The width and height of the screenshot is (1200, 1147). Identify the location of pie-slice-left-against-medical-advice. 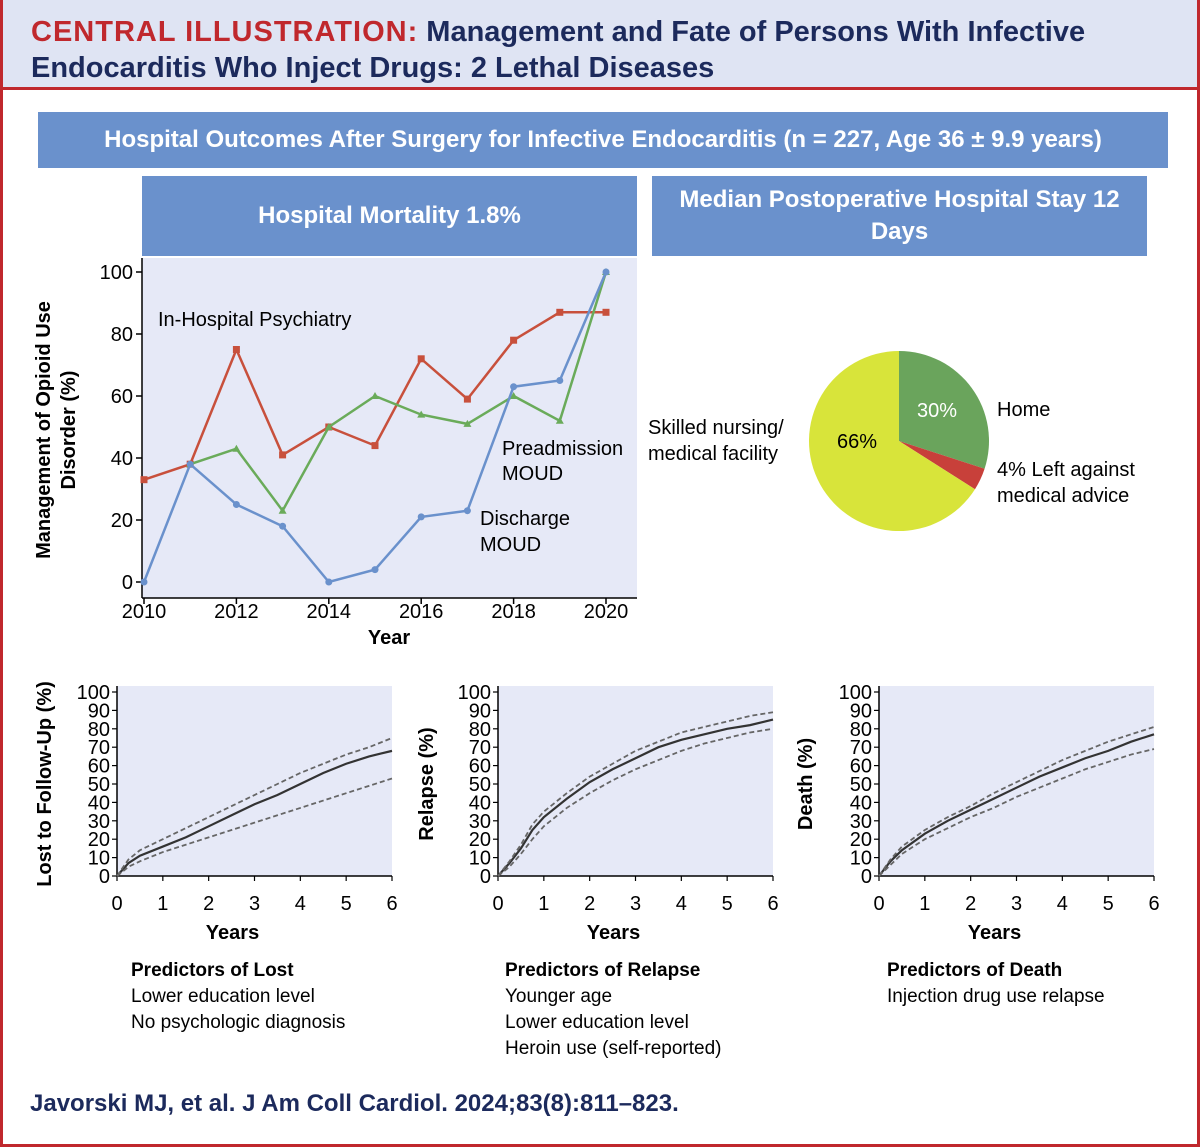
(942, 465).